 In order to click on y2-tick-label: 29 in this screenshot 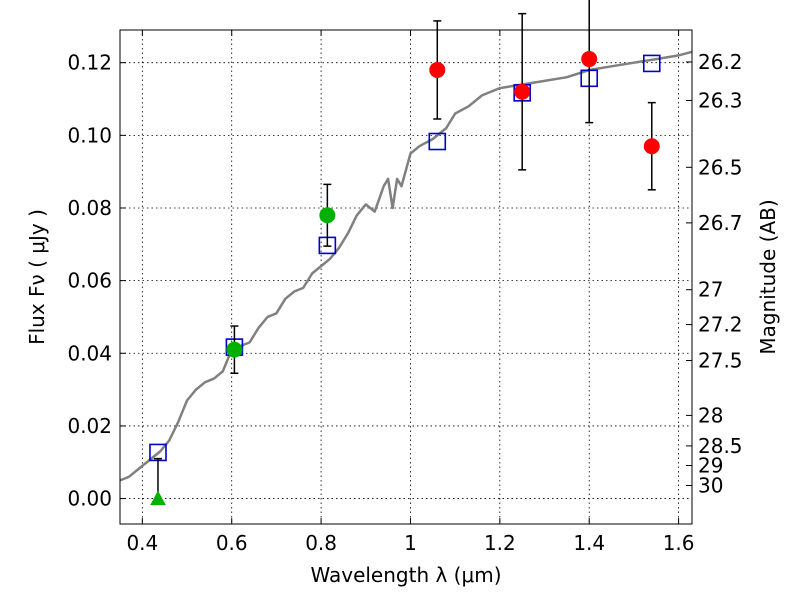, I will do `click(710, 466)`.